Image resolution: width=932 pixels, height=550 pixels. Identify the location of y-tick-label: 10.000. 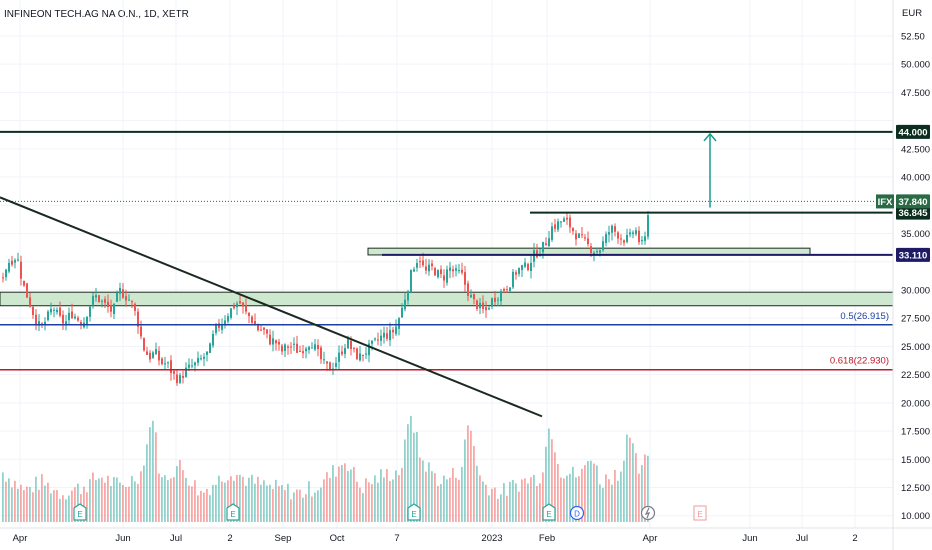
(915, 516).